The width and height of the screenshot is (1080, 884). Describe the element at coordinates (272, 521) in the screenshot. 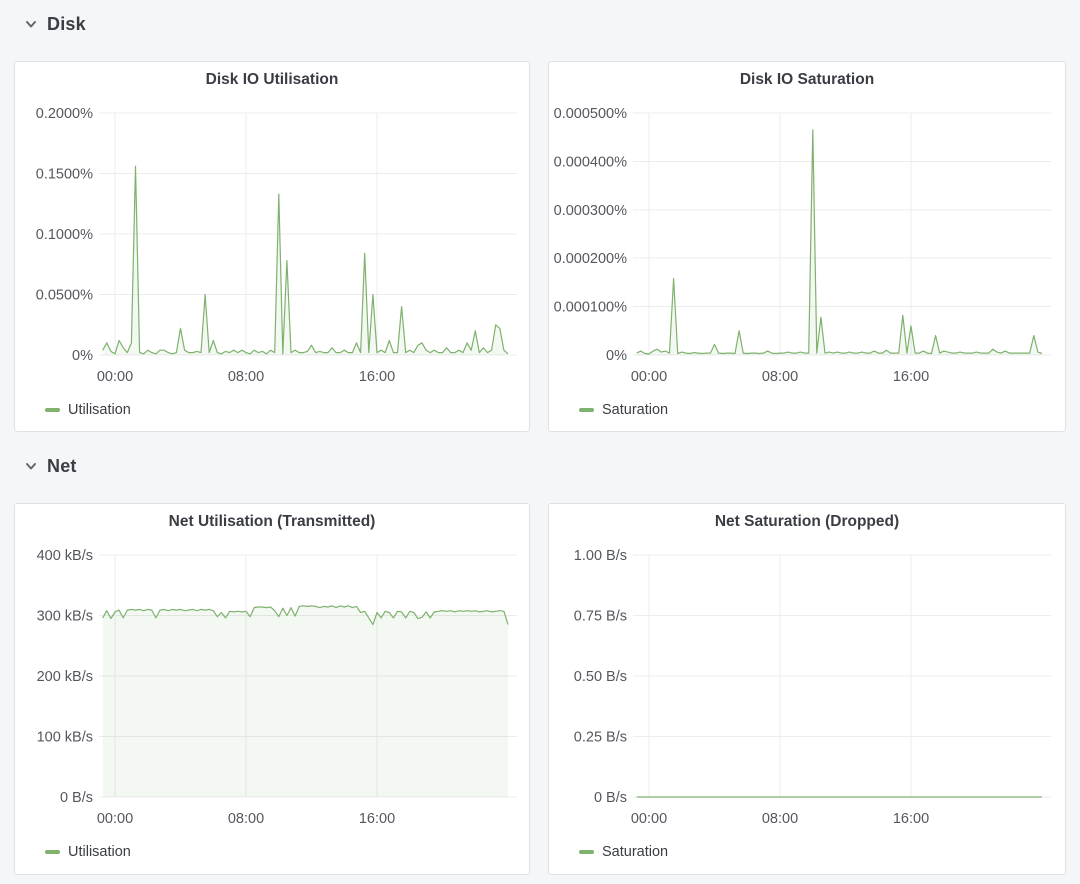

I see `panel-title: Net Utilisation (Transmitted)` at that location.